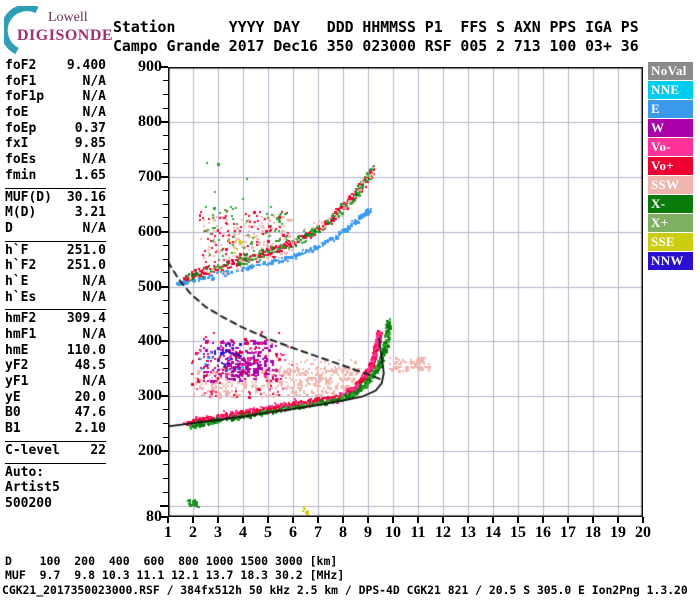 The image size is (700, 600). What do you see at coordinates (28, 197) in the screenshot?
I see `param-label: MUF(D)` at bounding box center [28, 197].